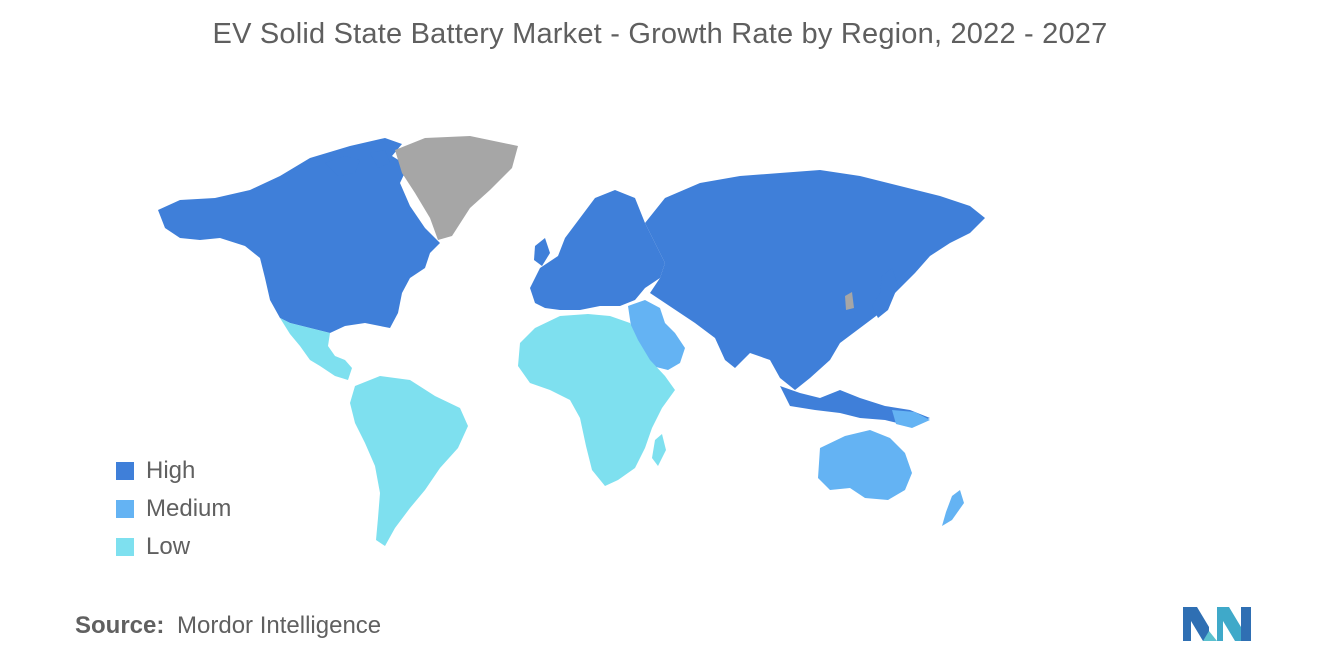  I want to click on region-europe, so click(597, 250).